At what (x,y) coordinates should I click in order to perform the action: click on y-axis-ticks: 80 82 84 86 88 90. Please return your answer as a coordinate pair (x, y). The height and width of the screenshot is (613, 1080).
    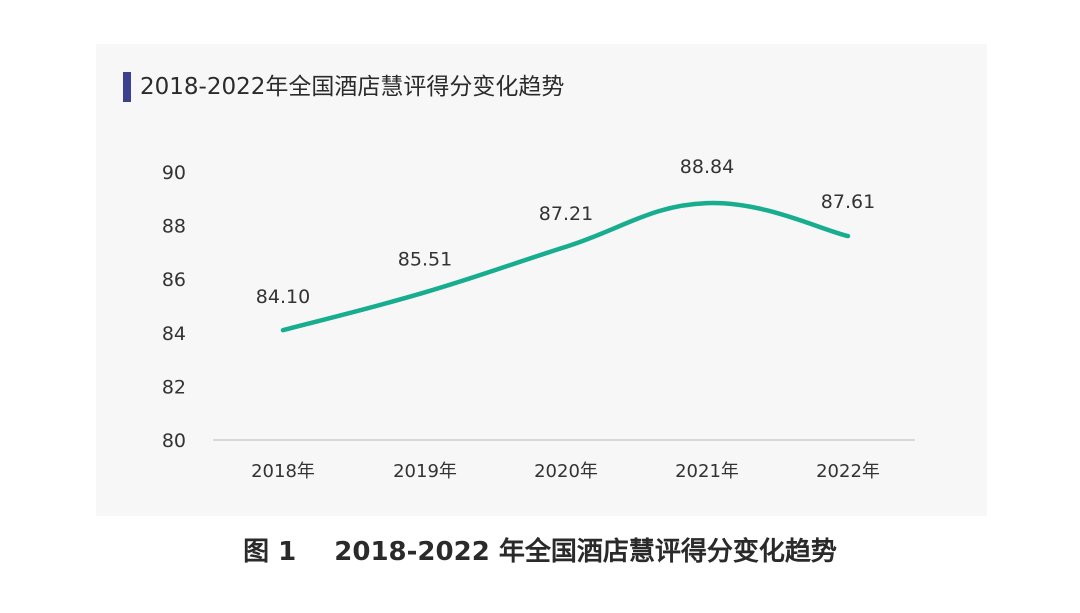
    Looking at the image, I should click on (174, 307).